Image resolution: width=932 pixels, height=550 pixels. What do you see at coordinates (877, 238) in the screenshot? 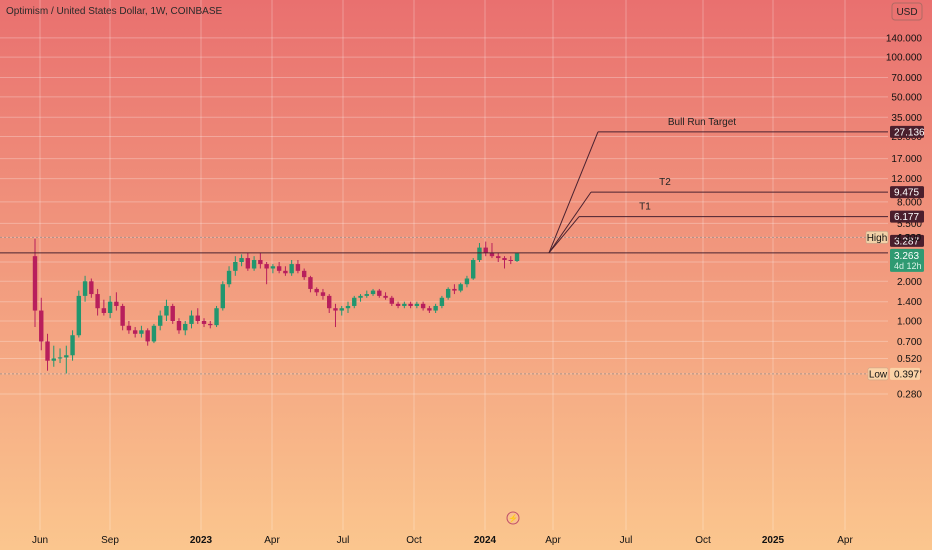
I see `high-label: High` at bounding box center [877, 238].